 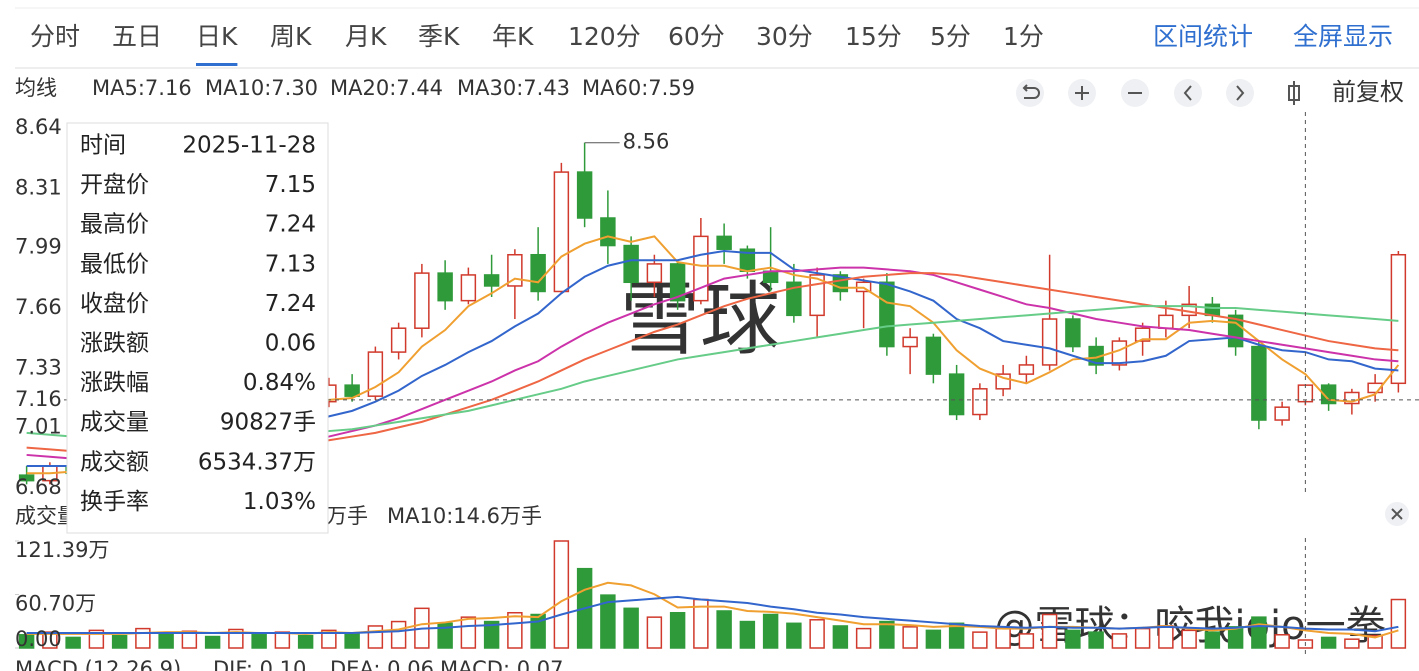 I want to click on tab: 周K, so click(x=291, y=36).